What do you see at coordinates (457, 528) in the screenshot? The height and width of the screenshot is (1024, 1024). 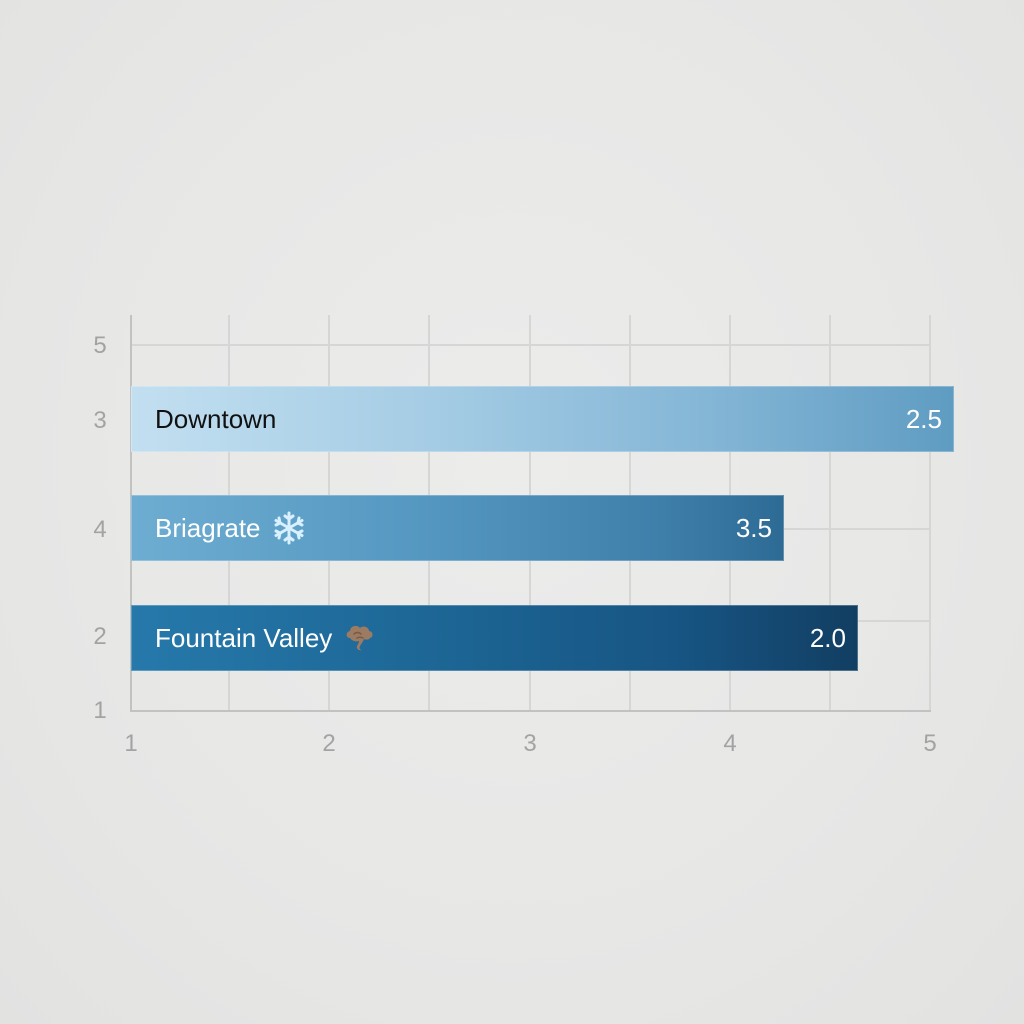 I see `bar-briagrate: Briagrate 3.5` at bounding box center [457, 528].